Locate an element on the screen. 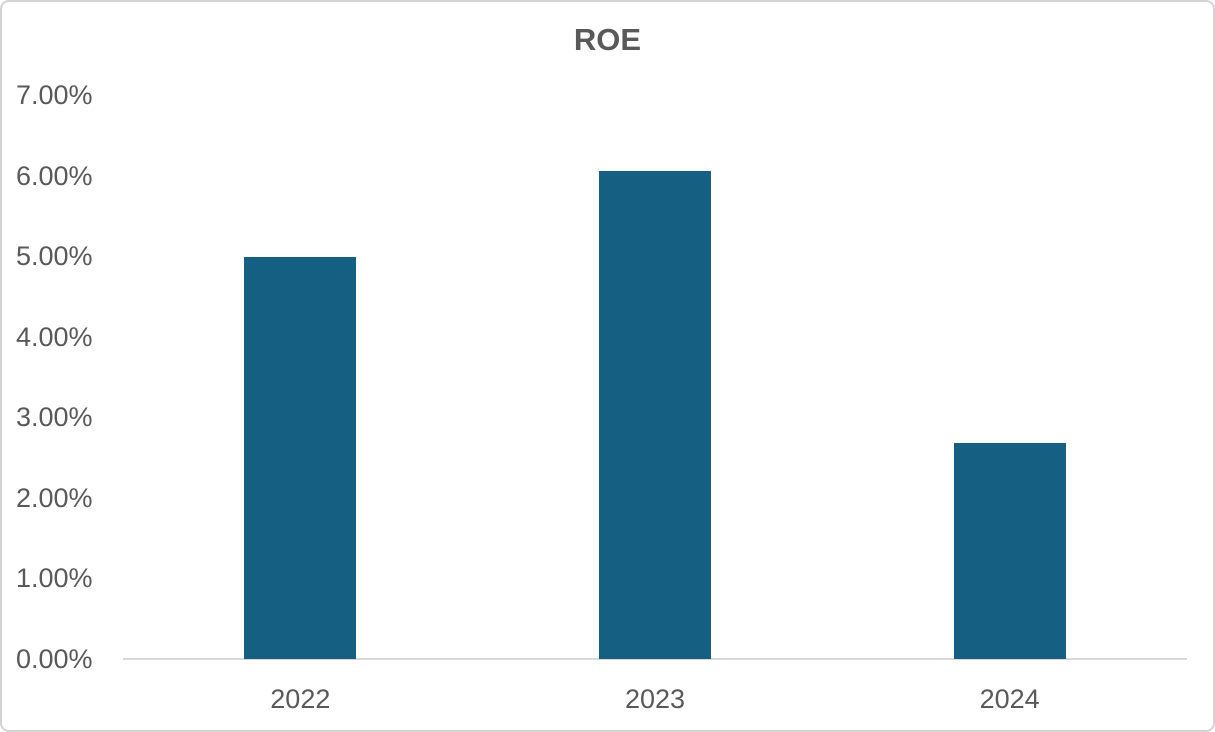 Image resolution: width=1215 pixels, height=732 pixels. bar-2022 is located at coordinates (300, 457).